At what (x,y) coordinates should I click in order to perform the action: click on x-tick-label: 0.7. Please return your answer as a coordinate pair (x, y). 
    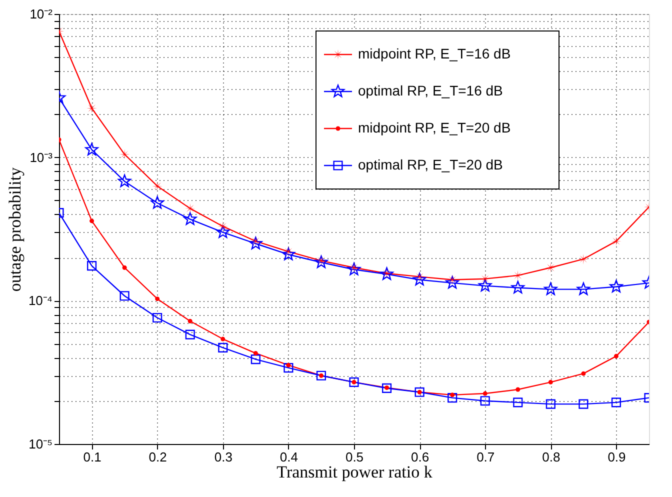
    Looking at the image, I should click on (485, 457).